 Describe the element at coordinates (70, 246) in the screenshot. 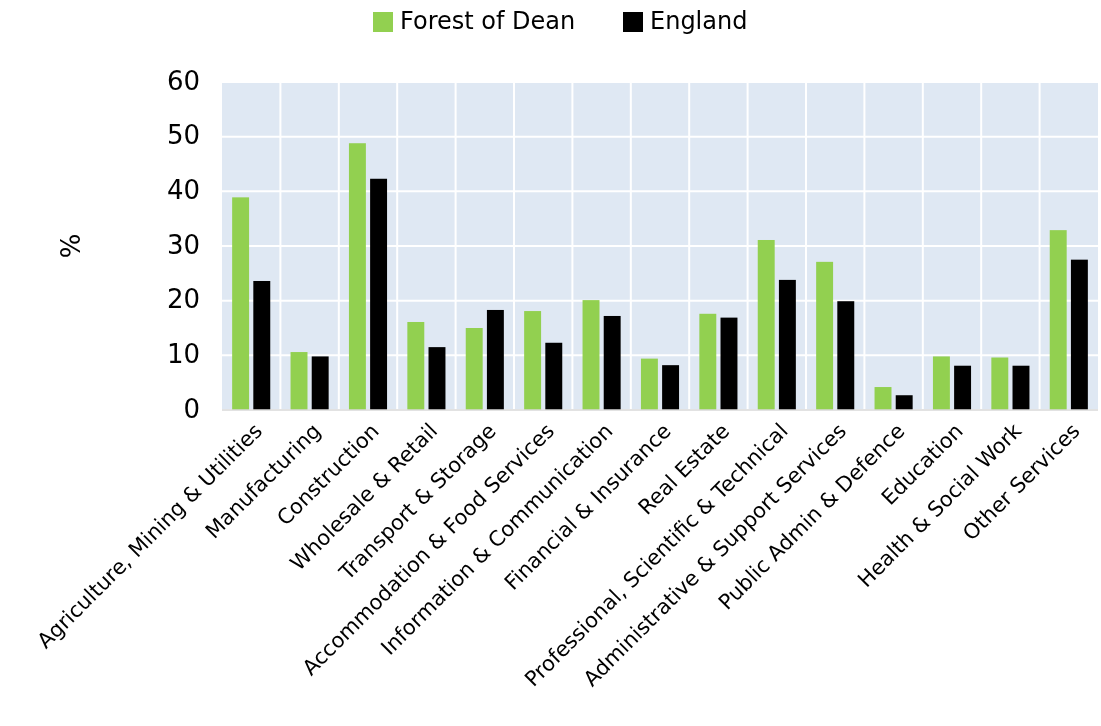

I see `y-axis-title: %` at that location.